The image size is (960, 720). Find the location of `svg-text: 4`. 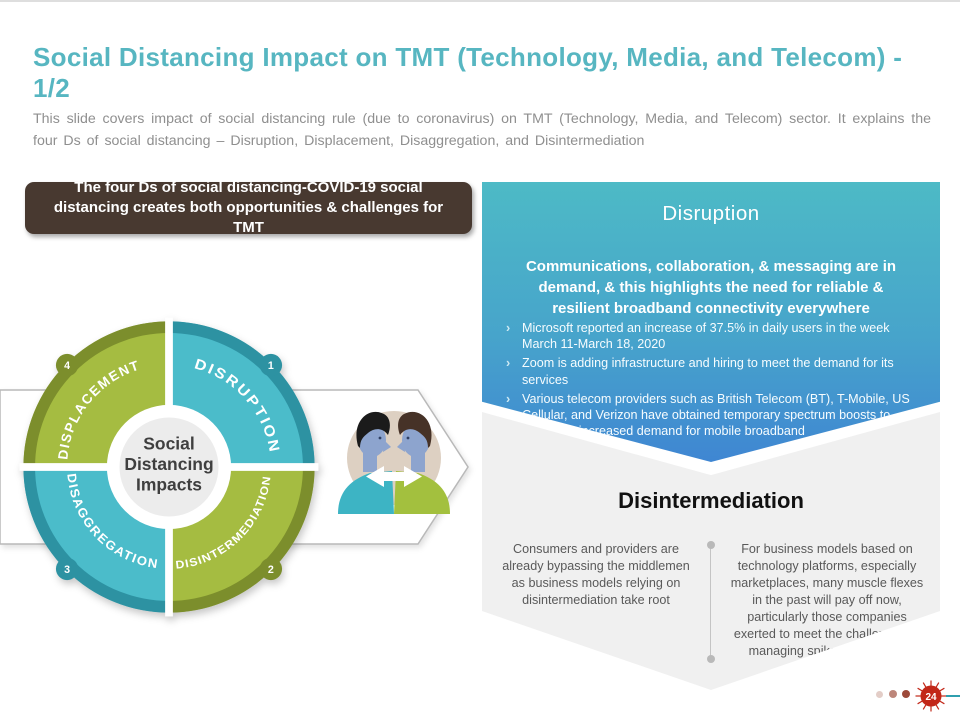

svg-text: 4 is located at coordinates (67, 366).